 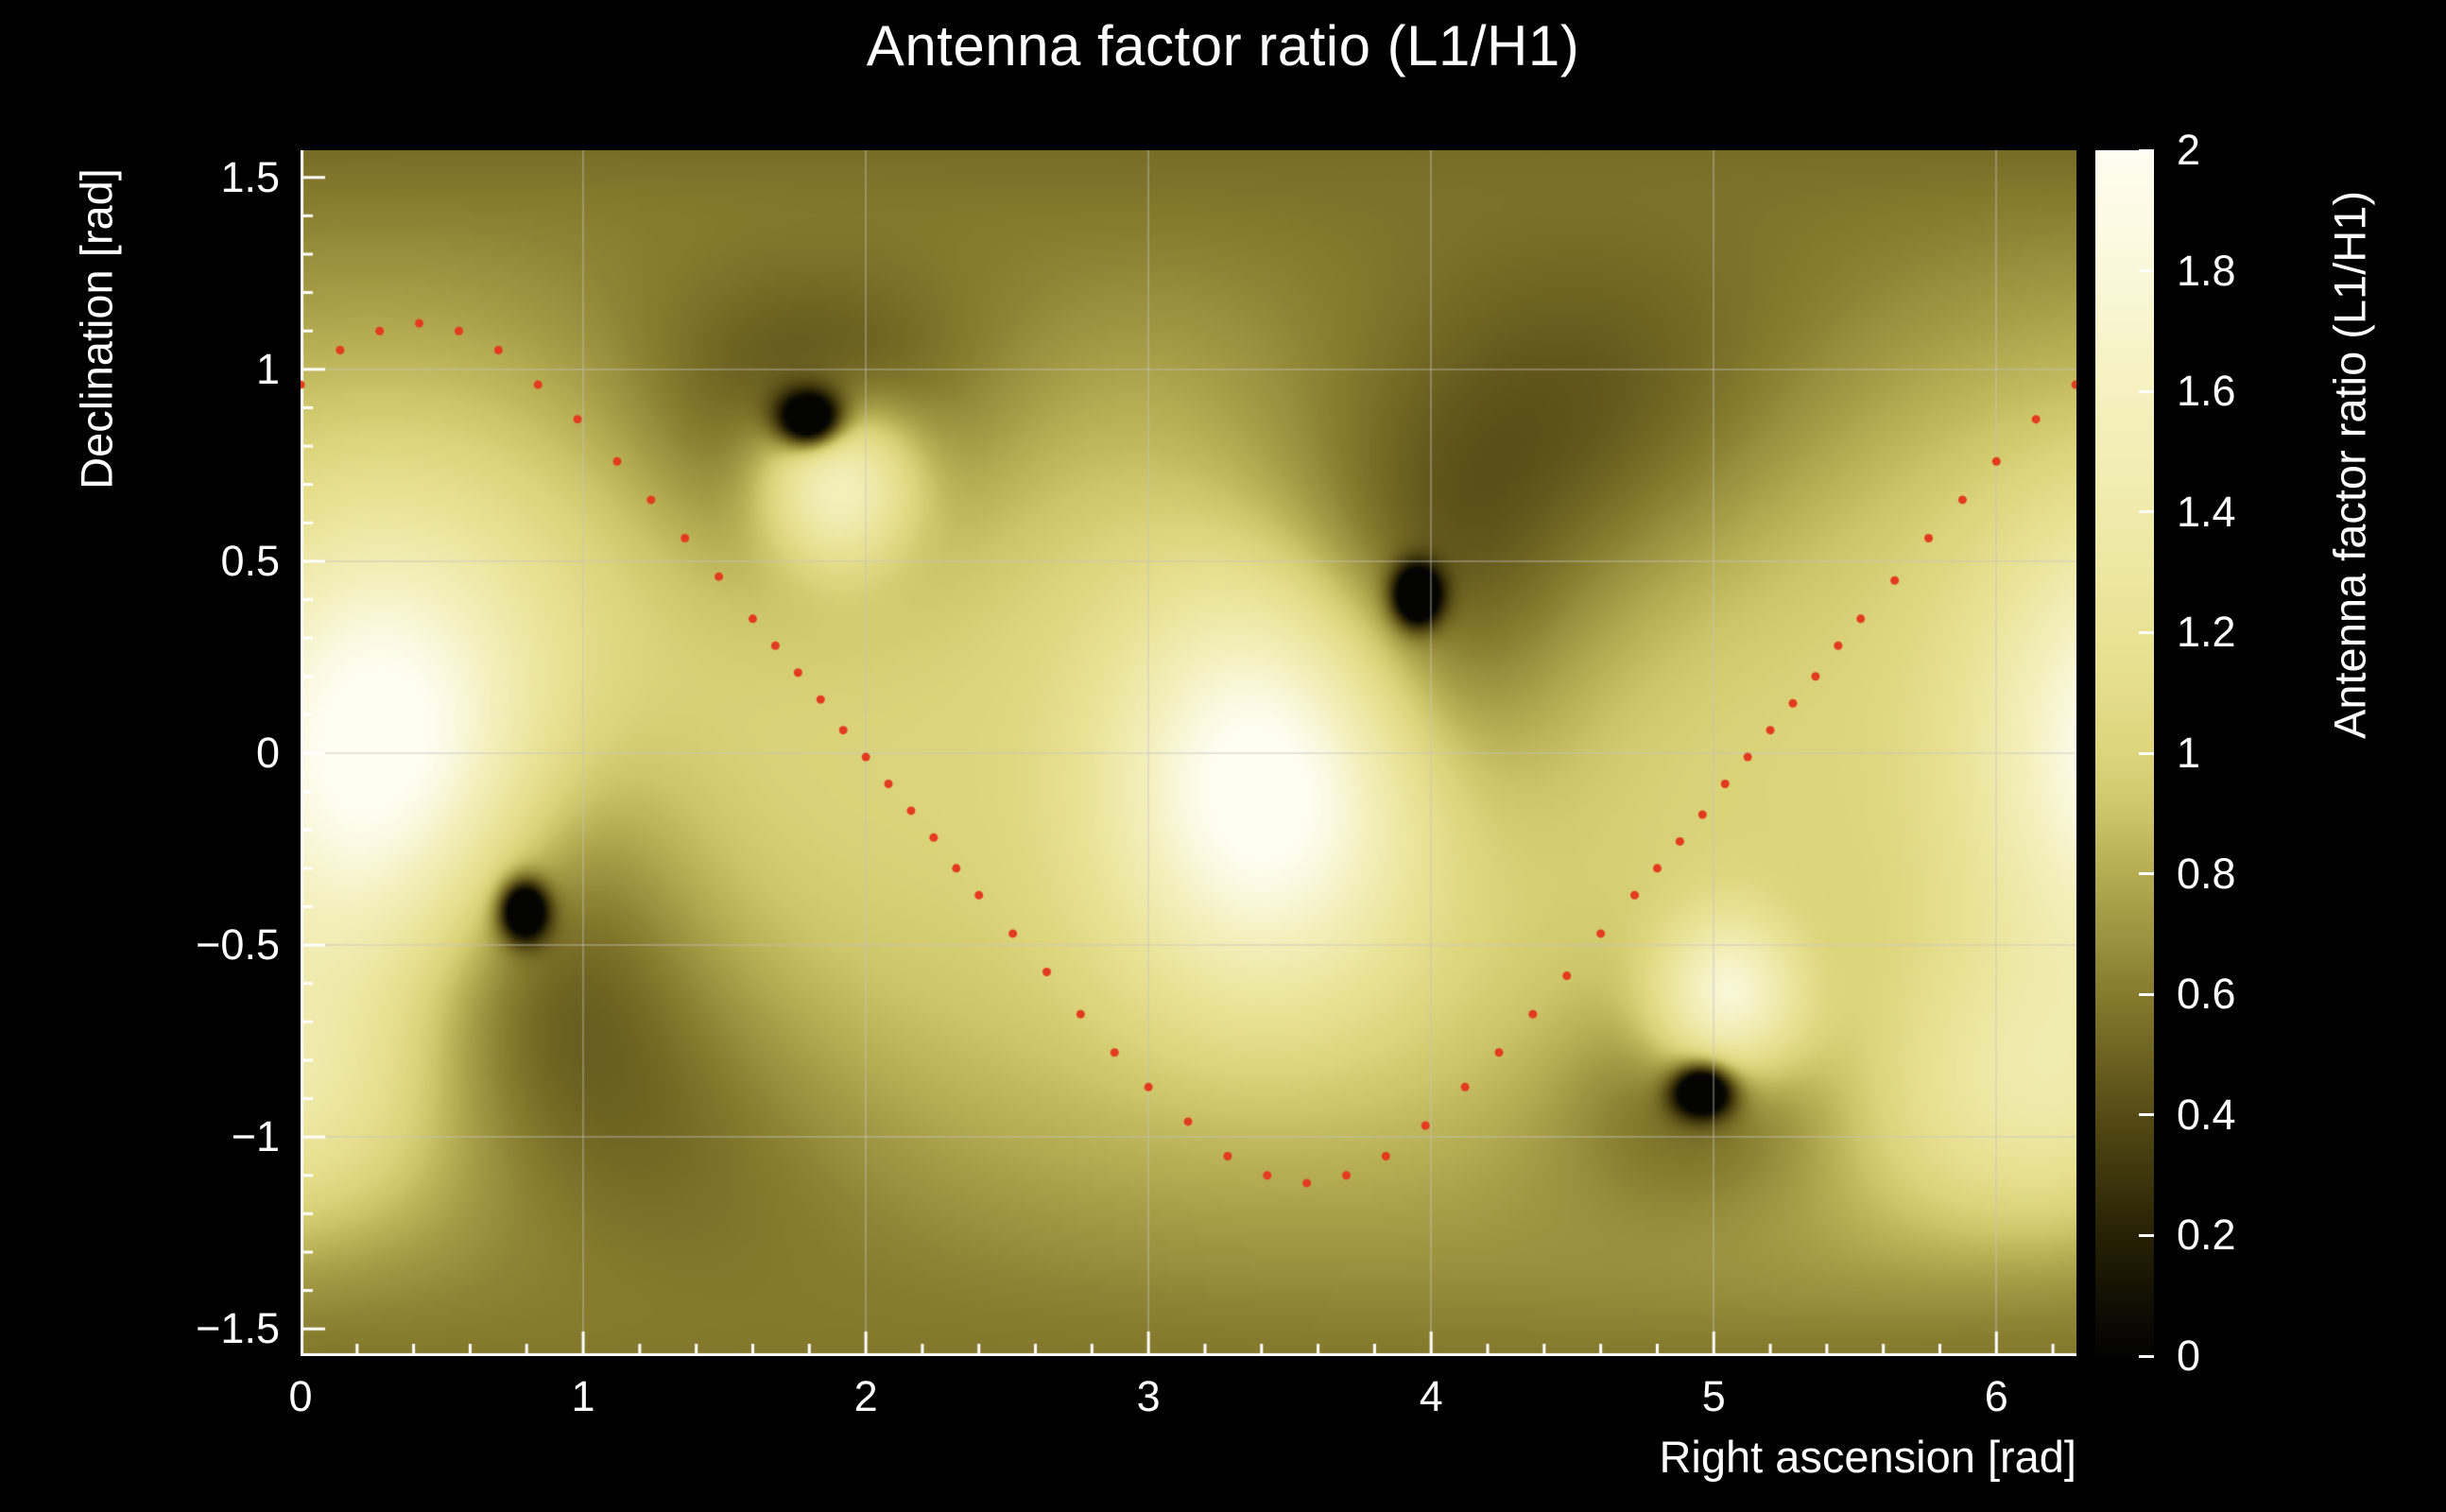 What do you see at coordinates (2206, 1114) in the screenshot?
I see `colorbar-tick-label: 0.4` at bounding box center [2206, 1114].